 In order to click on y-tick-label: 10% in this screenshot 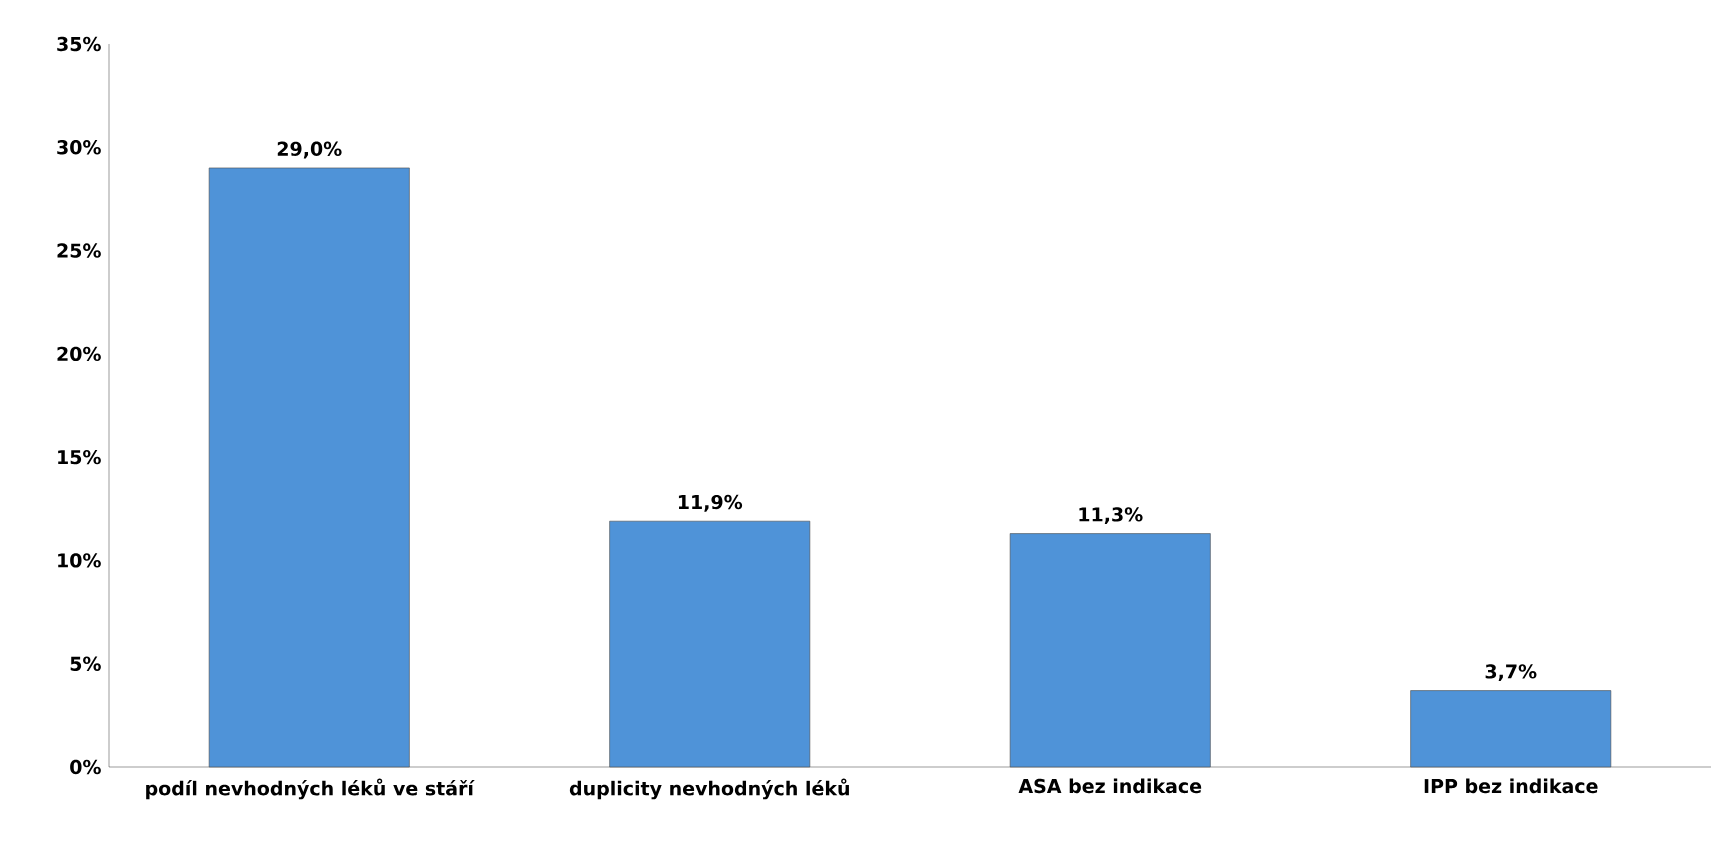, I will do `click(79, 560)`.